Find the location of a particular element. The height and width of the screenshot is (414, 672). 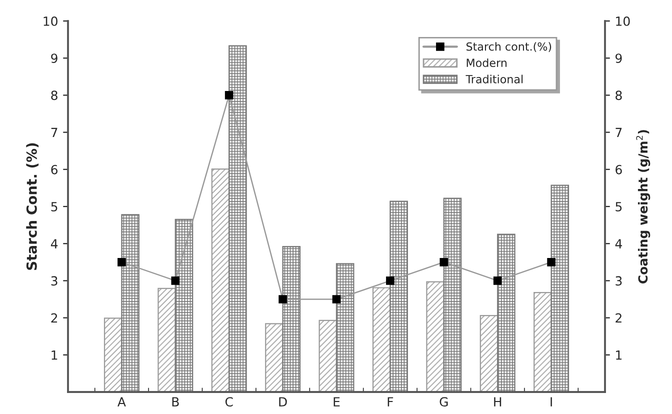

y2-tick-label: 7 is located at coordinates (619, 133).